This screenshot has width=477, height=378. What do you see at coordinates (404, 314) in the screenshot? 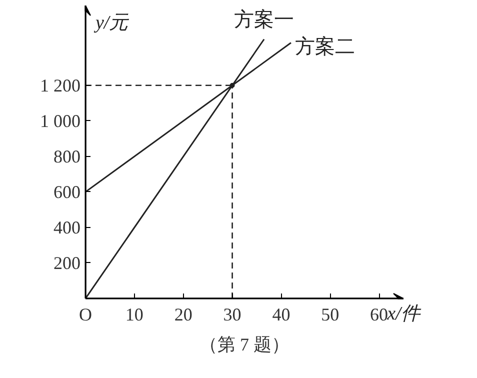
I see `x-axis-title: x/件` at bounding box center [404, 314].